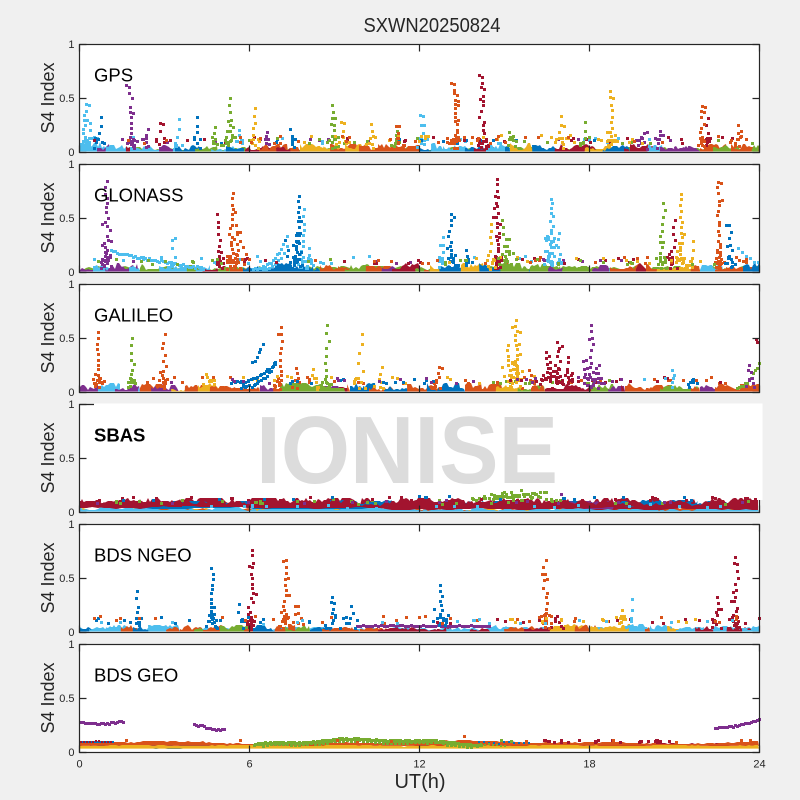 Image resolution: width=800 pixels, height=800 pixels. Describe the element at coordinates (136, 675) in the screenshot. I see `svg-text: BDS GEO` at that location.